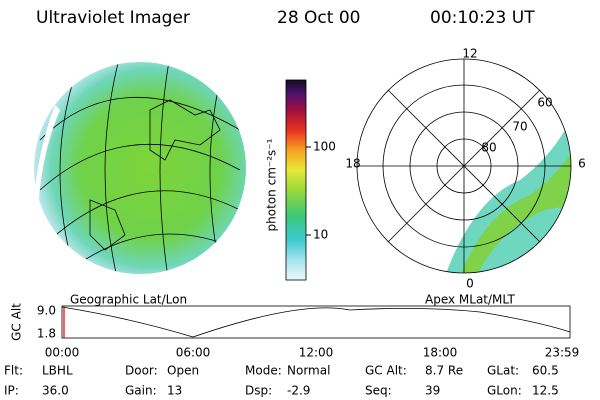 This screenshot has width=600, height=400. I want to click on mlt-label: 18, so click(352, 164).